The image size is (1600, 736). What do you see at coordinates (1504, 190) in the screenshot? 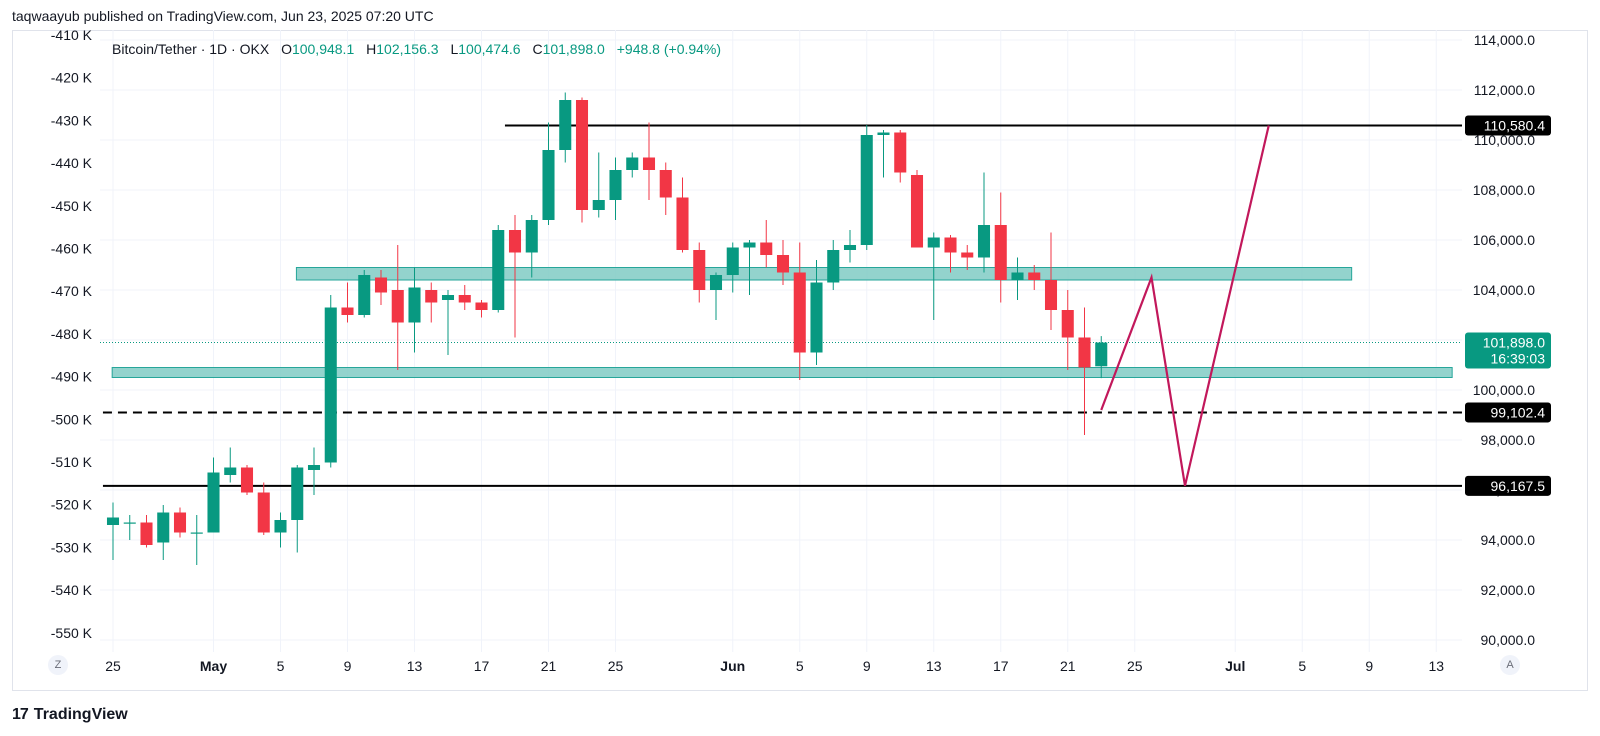
I see `right-axis-tick-label: 108,000.0` at bounding box center [1504, 190].